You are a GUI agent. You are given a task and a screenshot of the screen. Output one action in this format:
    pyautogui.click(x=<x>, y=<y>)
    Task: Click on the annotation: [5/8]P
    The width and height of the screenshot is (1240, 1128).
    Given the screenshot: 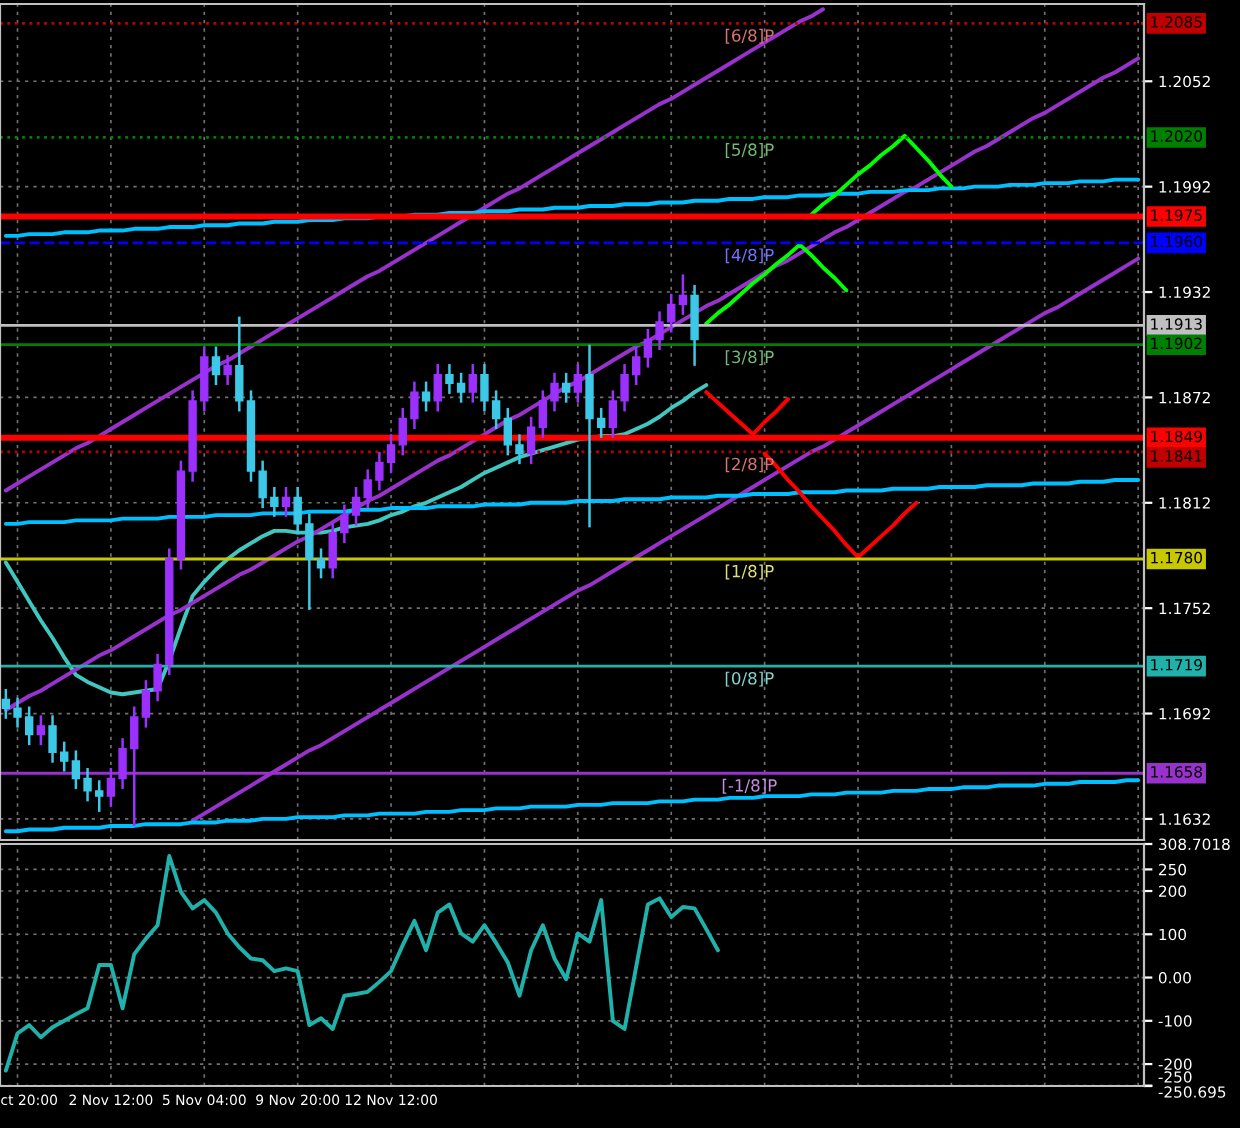 What is the action you would take?
    pyautogui.click(x=749, y=150)
    